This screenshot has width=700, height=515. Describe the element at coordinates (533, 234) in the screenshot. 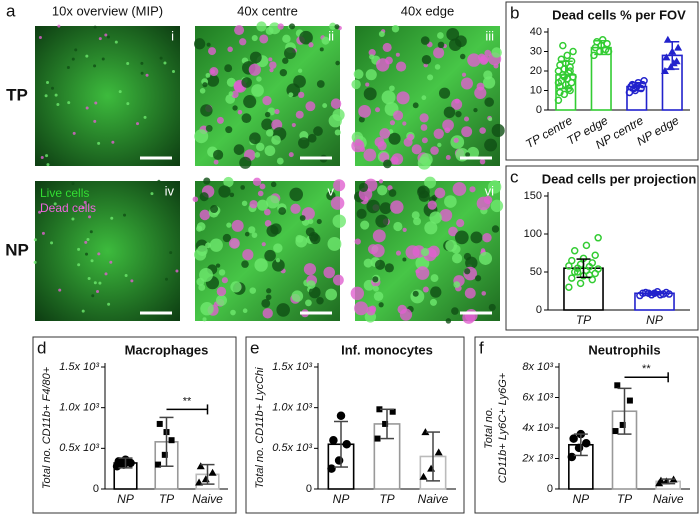

I see `y-tick-label: 100` at that location.